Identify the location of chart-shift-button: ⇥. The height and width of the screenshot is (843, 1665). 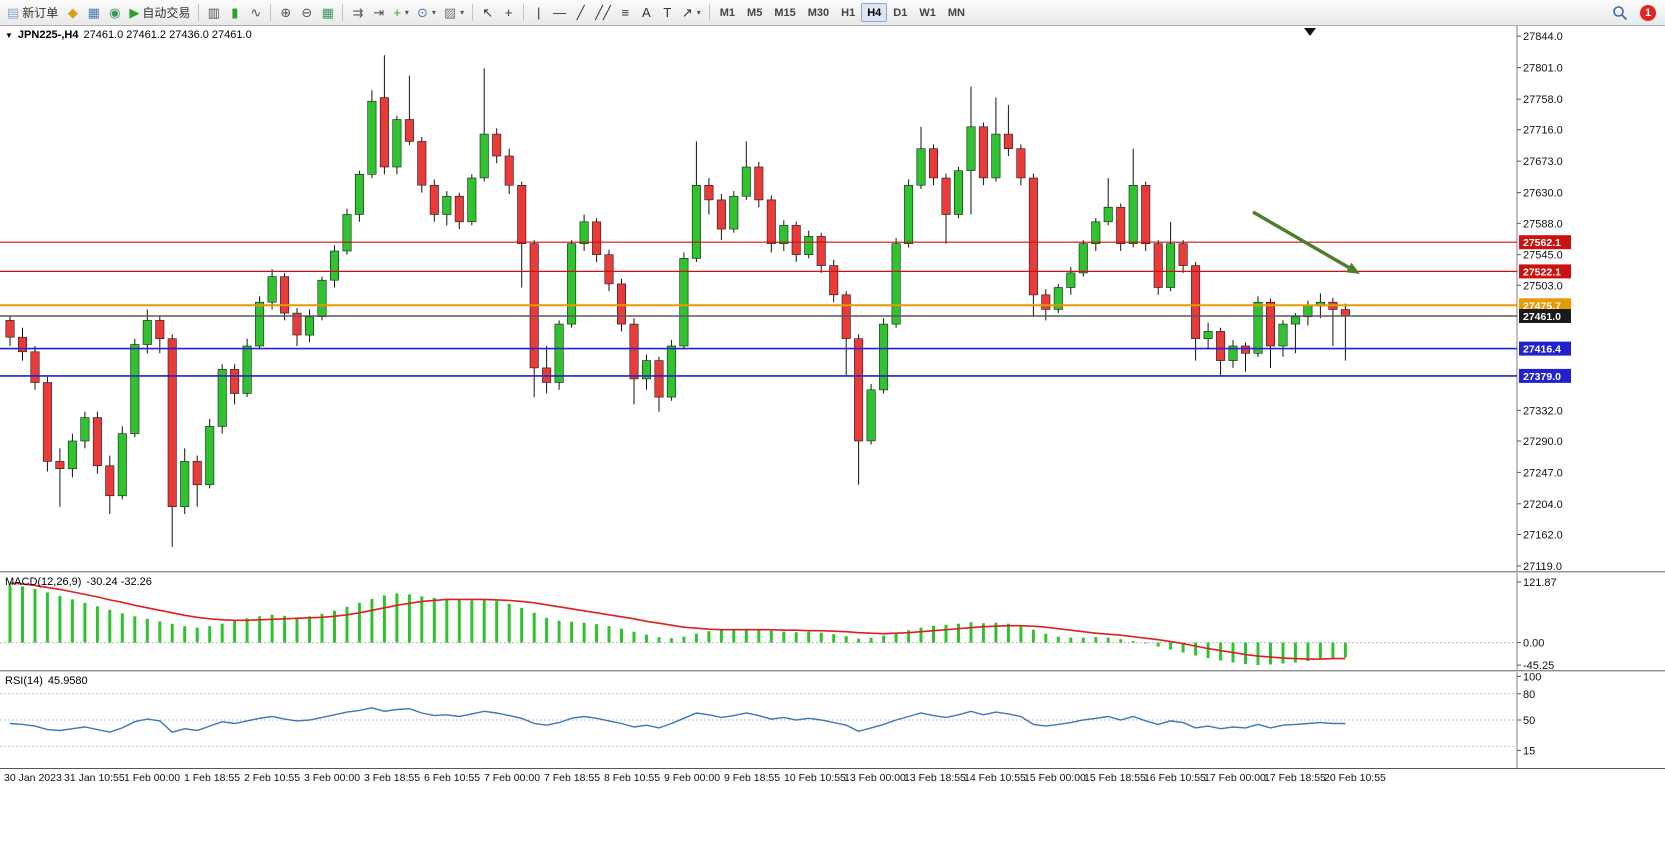
(378, 12).